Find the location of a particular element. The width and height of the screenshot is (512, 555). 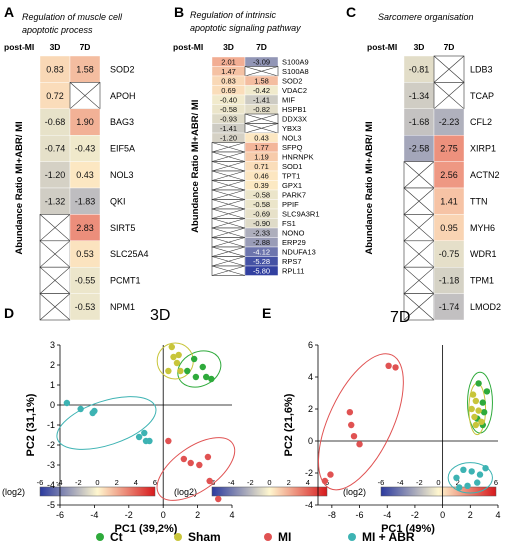

gene-label: PARK7 is located at coordinates (294, 194).